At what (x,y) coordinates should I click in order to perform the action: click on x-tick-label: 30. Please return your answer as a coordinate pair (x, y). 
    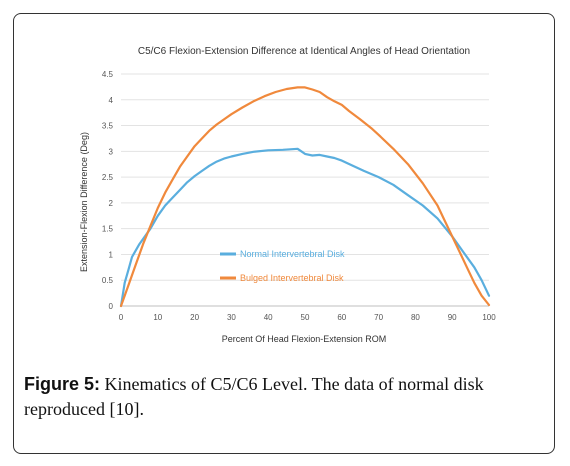
    Looking at the image, I should click on (231, 317).